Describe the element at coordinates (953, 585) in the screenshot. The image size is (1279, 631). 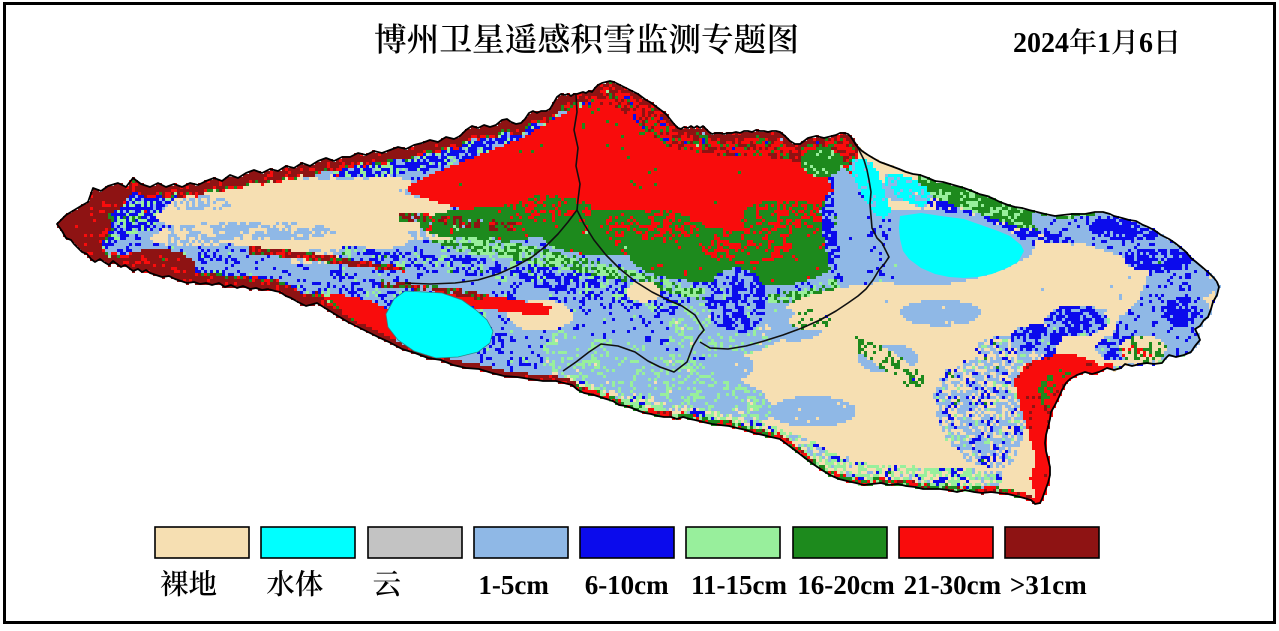
I see `svg-text: 21-30cm` at that location.